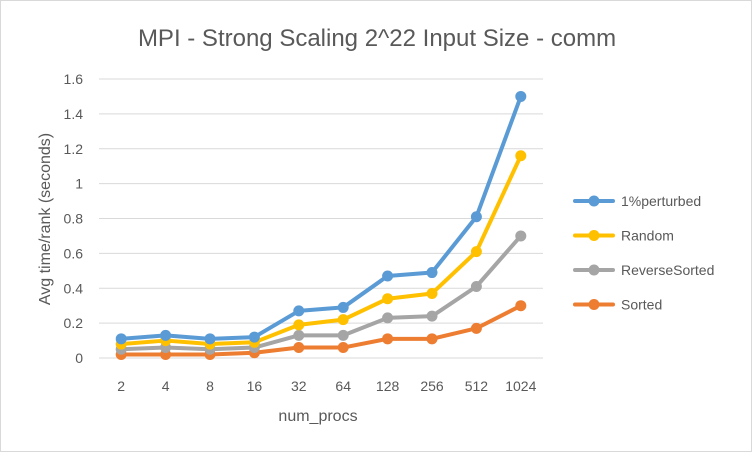 Image resolution: width=752 pixels, height=456 pixels. Describe the element at coordinates (617, 305) in the screenshot. I see `legend-item: Sorted` at that location.